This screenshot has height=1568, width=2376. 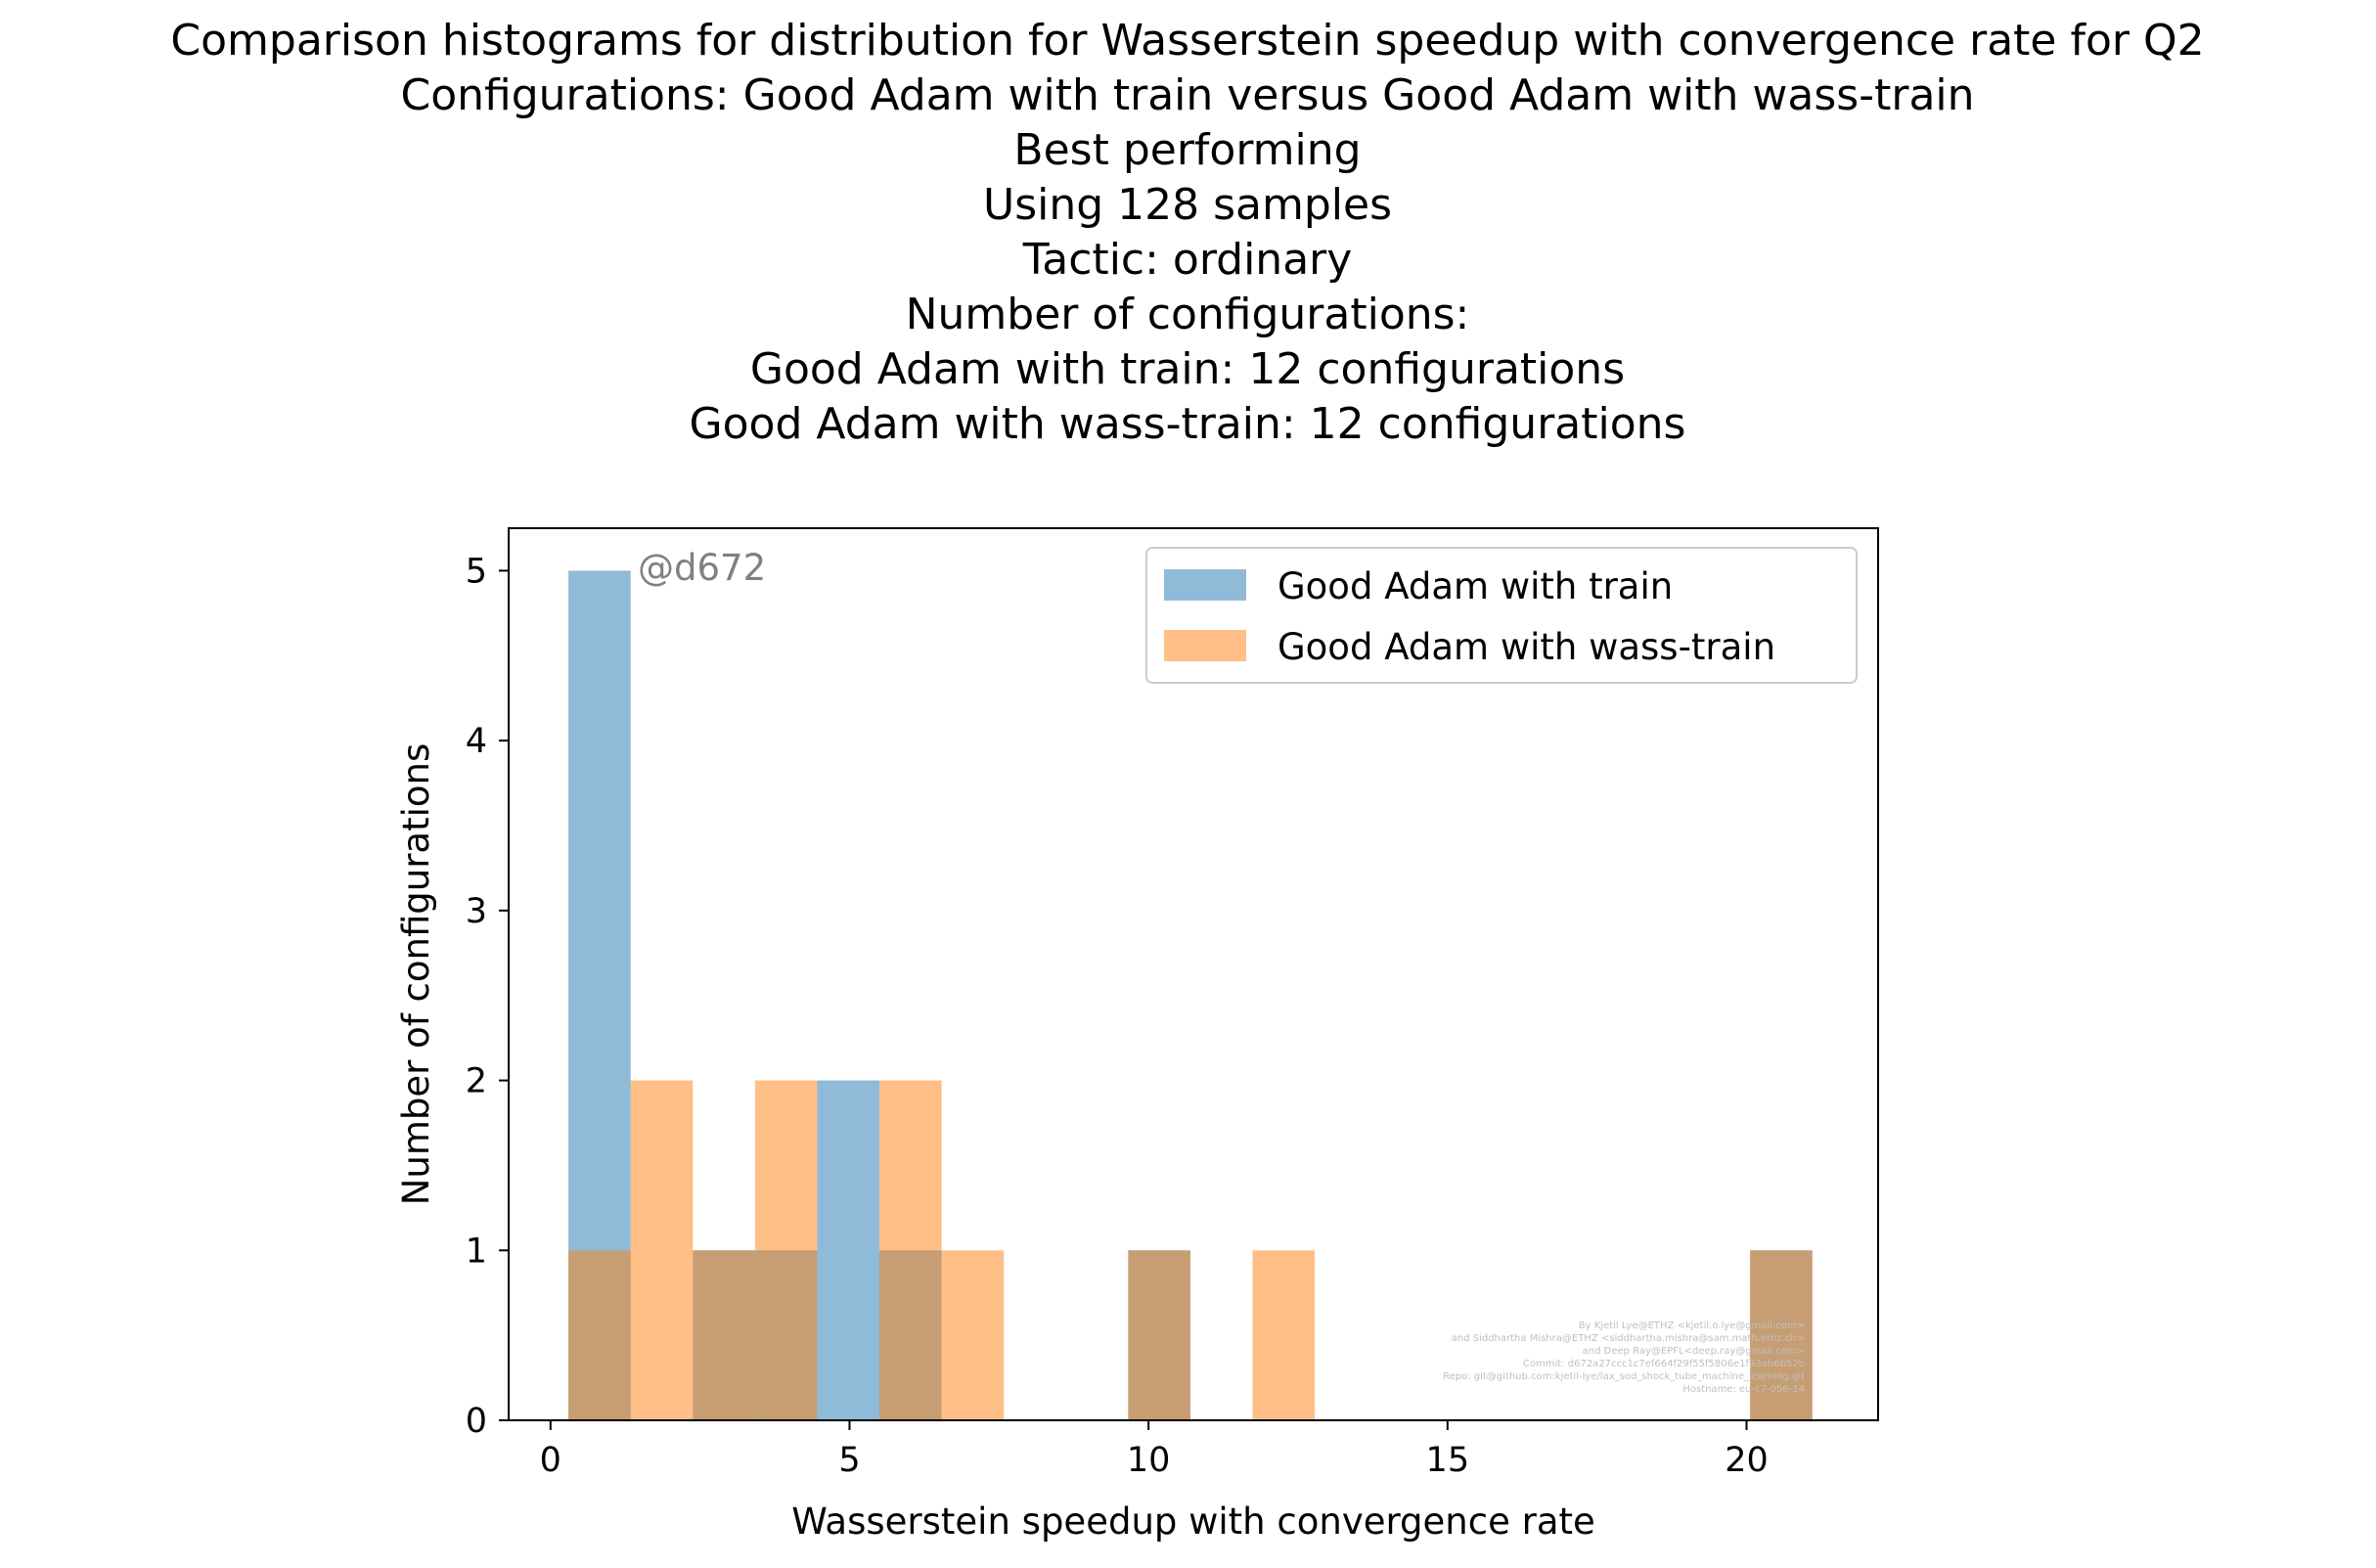 I want to click on y-tick-label: 1, so click(x=476, y=1251).